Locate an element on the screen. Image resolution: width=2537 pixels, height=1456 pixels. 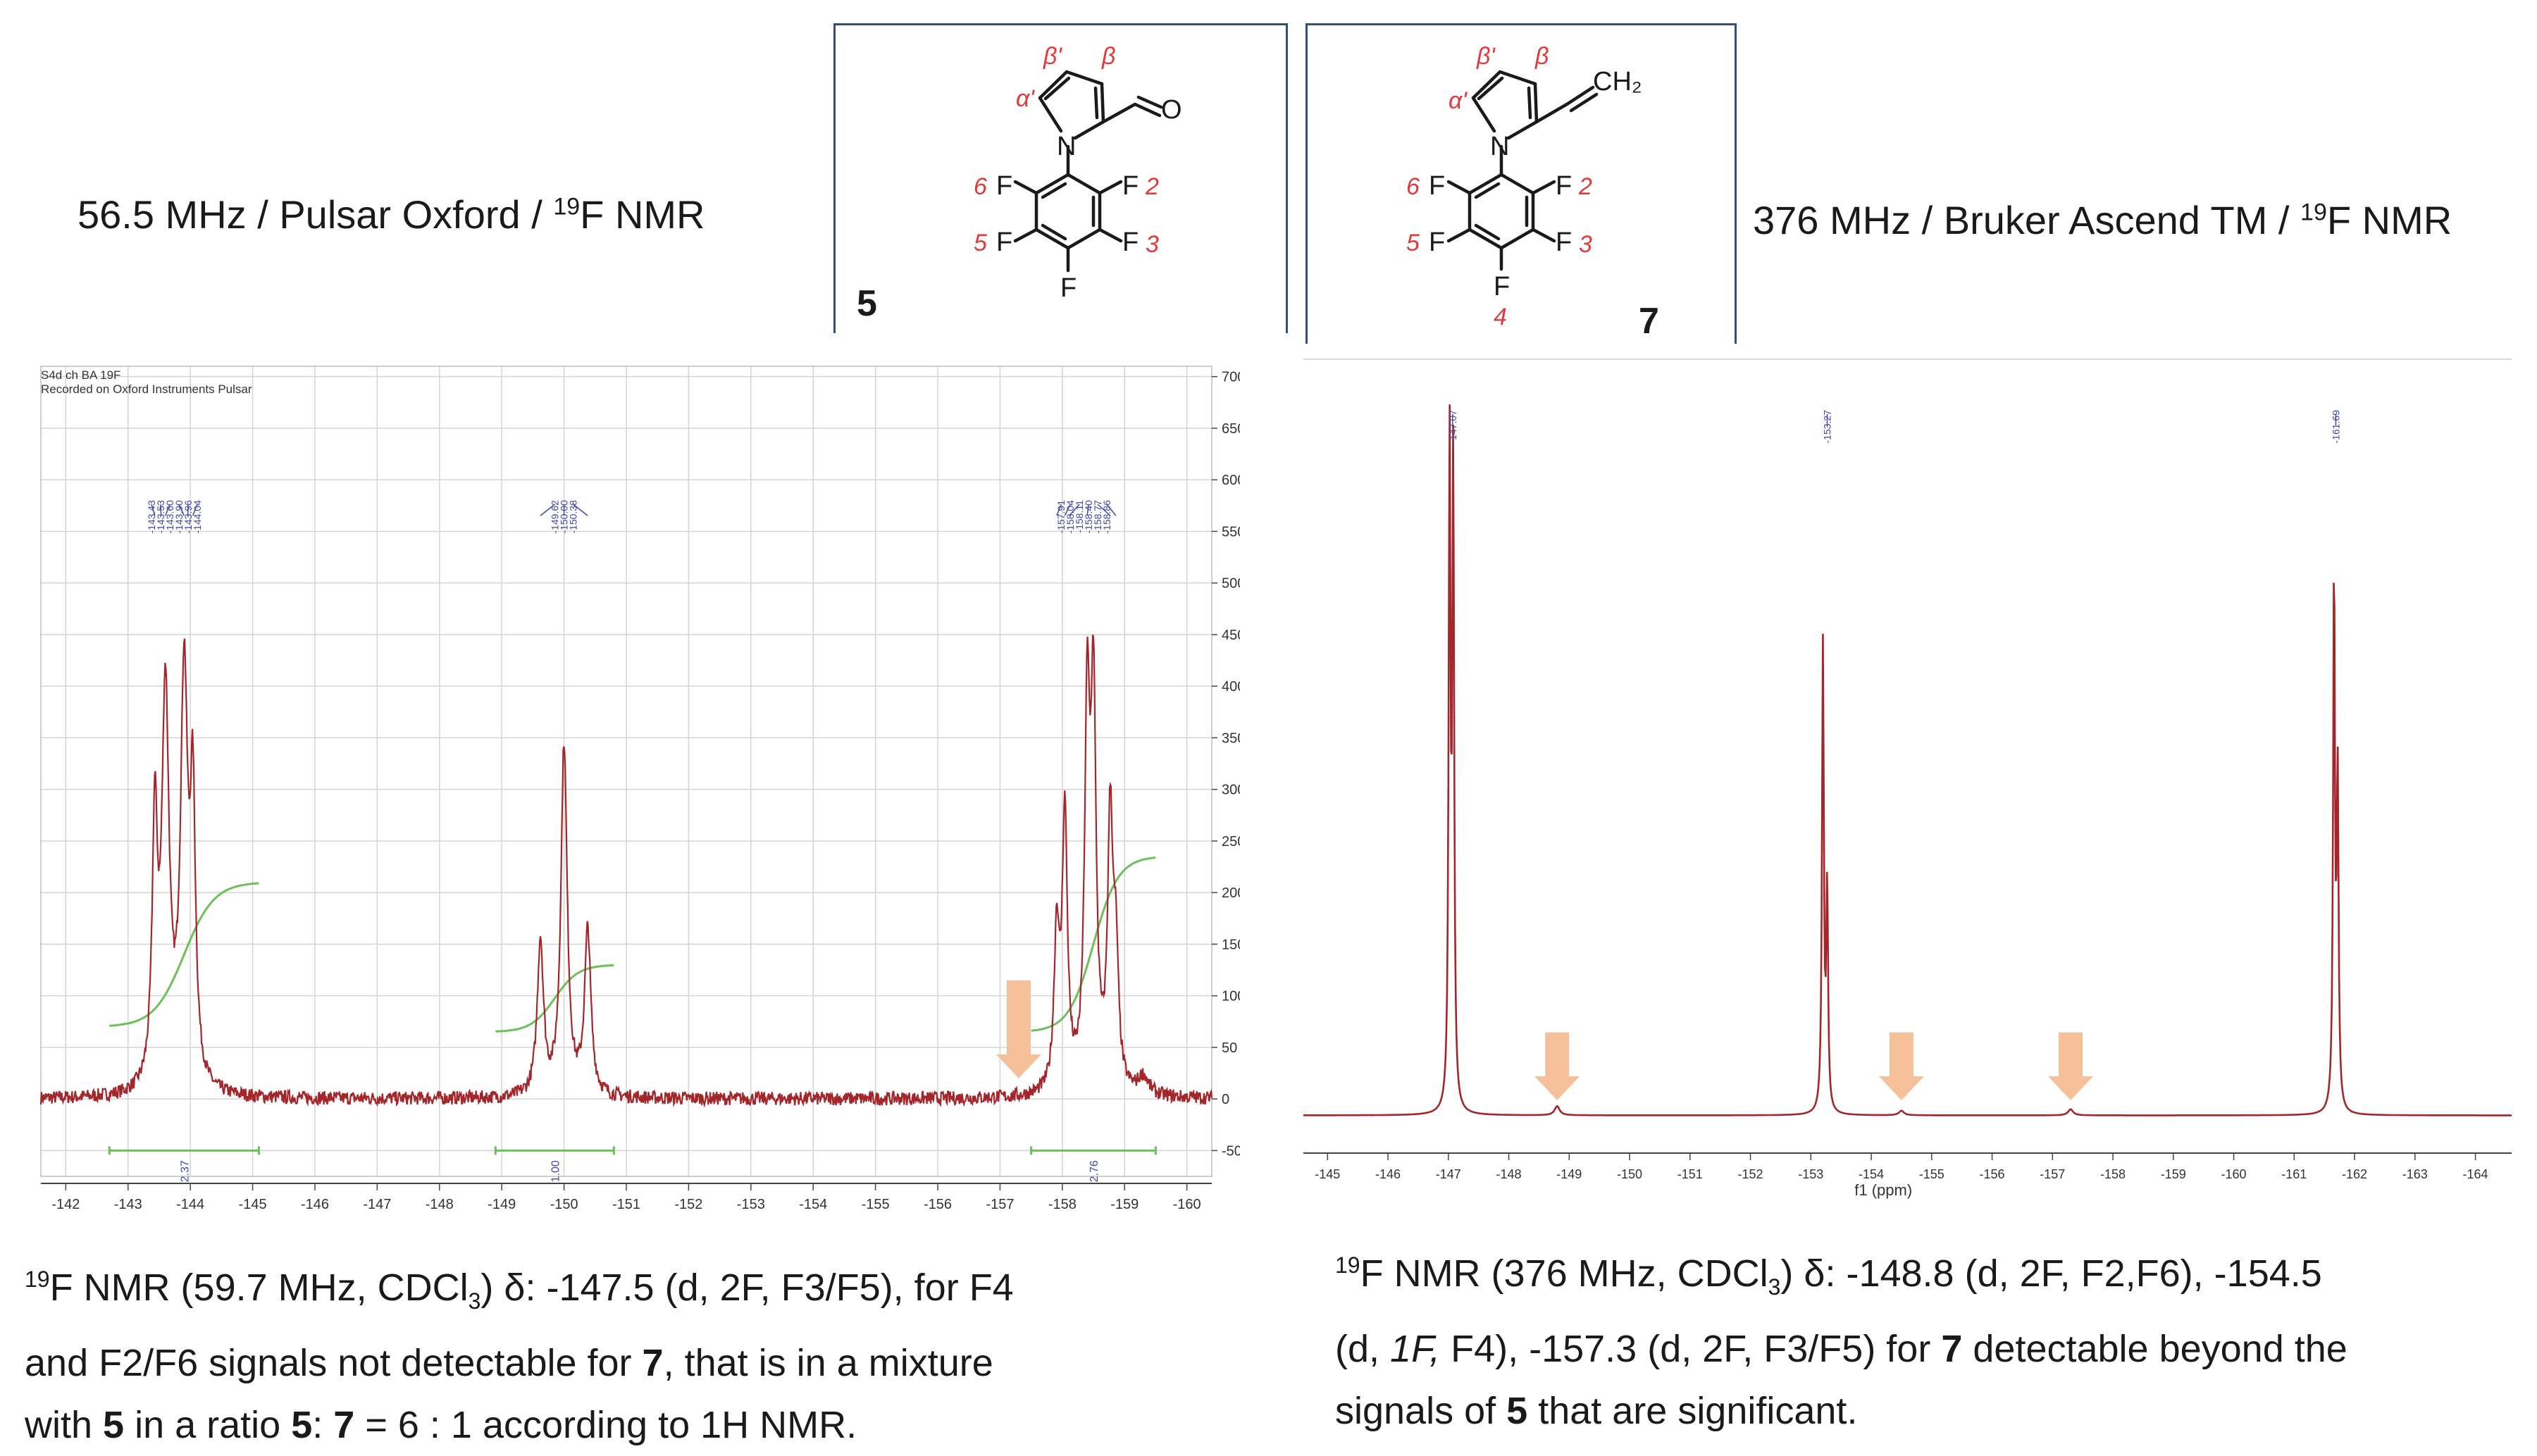
integral-value: 2.37 is located at coordinates (185, 1171).